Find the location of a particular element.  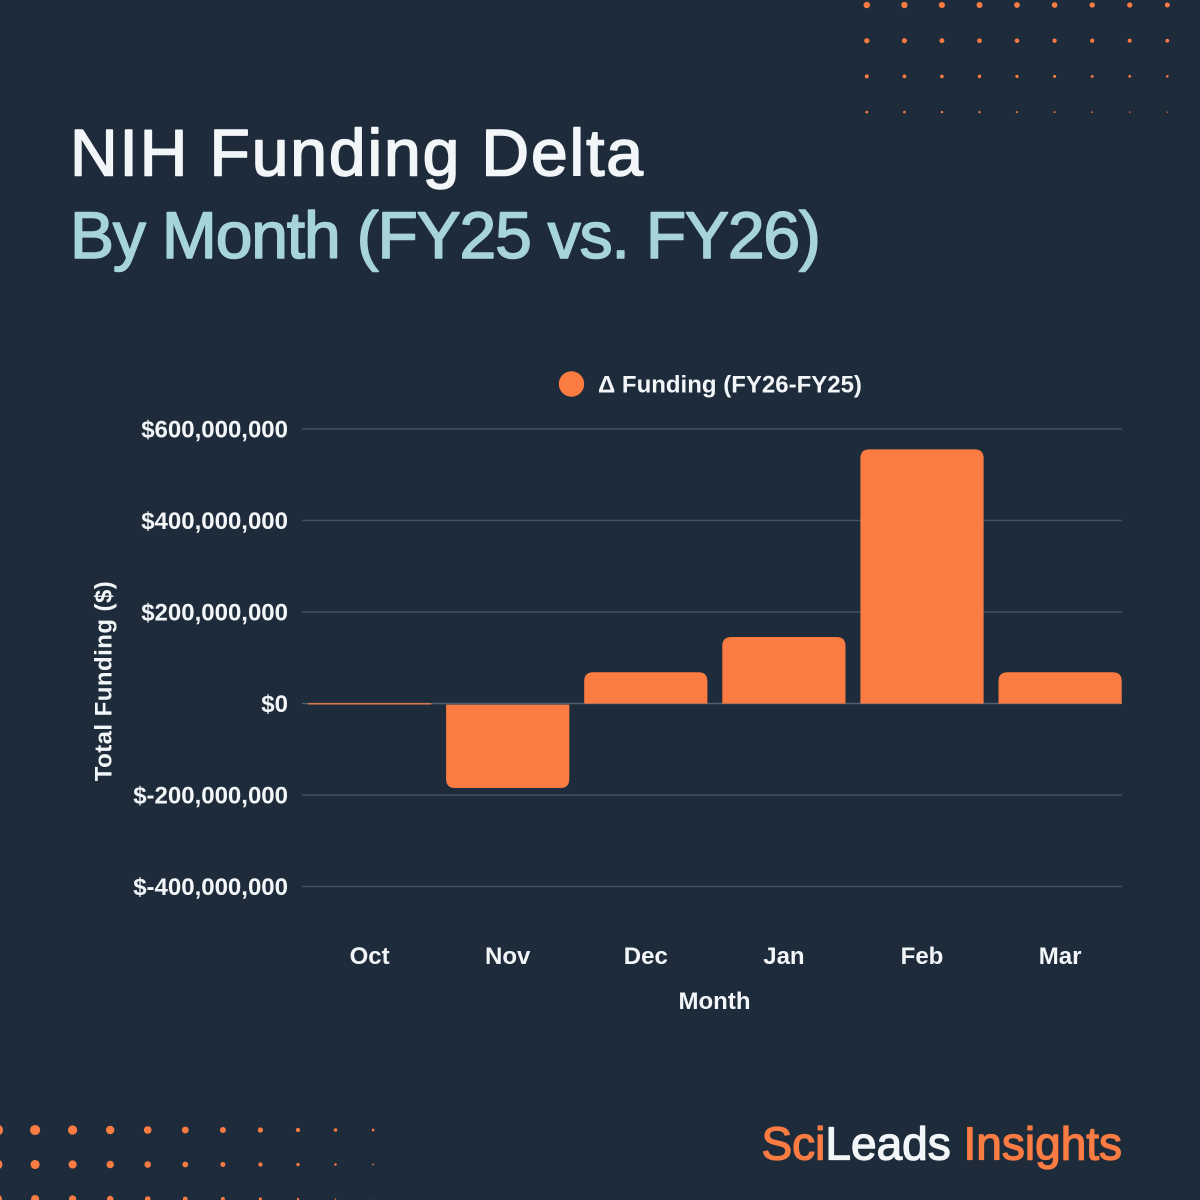

svg-text: Dec is located at coordinates (646, 956).